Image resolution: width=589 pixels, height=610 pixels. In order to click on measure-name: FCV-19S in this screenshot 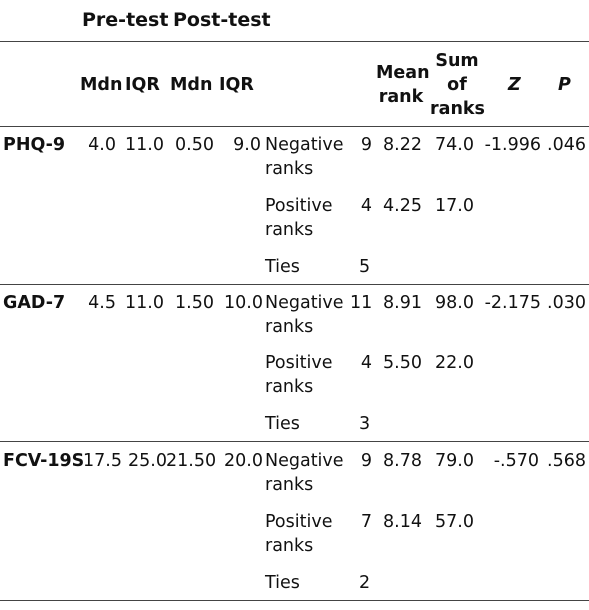, I will do `click(44, 461)`.